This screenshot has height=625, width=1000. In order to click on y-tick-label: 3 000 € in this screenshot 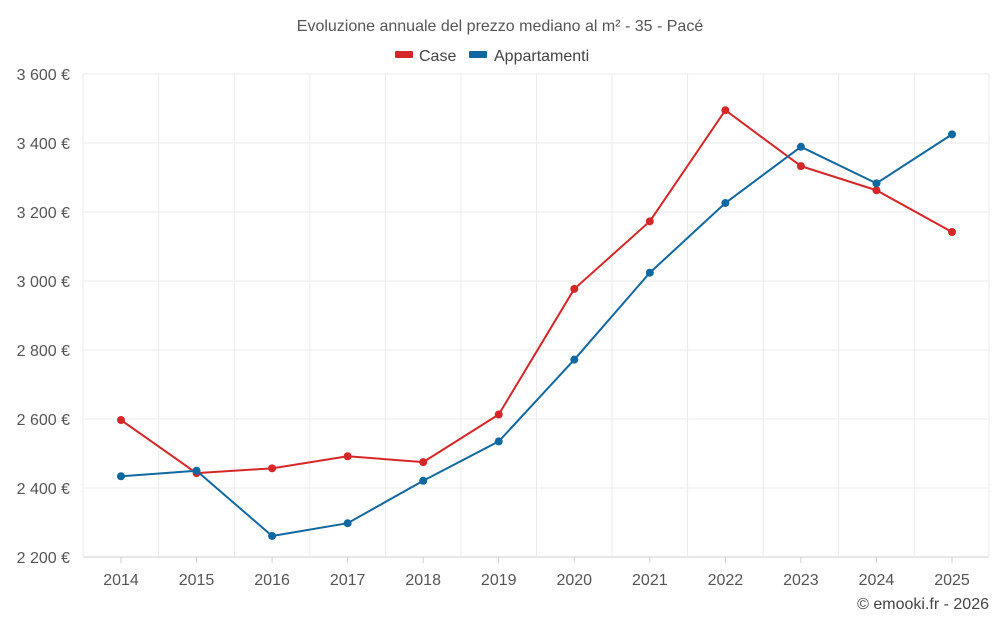, I will do `click(43, 282)`.